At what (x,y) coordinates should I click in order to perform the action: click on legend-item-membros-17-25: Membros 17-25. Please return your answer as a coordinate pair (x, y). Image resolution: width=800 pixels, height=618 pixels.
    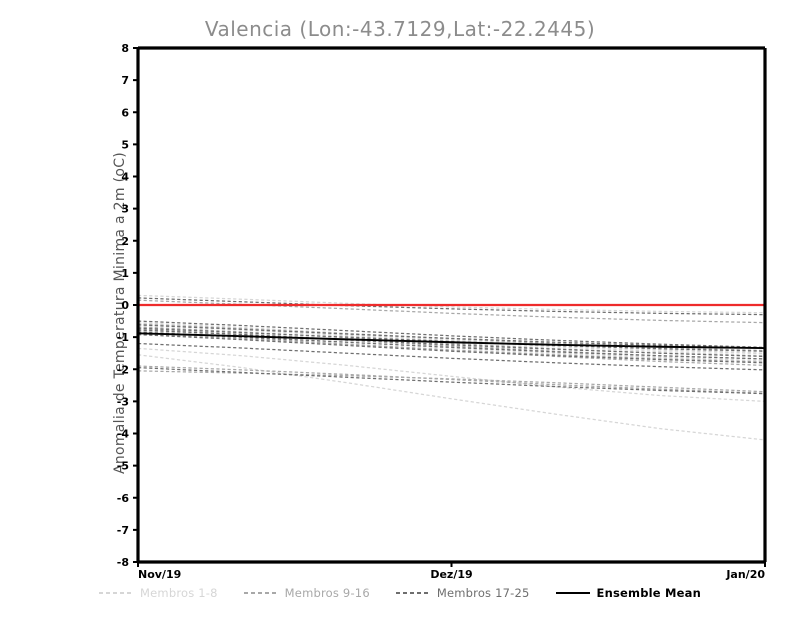
    Looking at the image, I should click on (462, 593).